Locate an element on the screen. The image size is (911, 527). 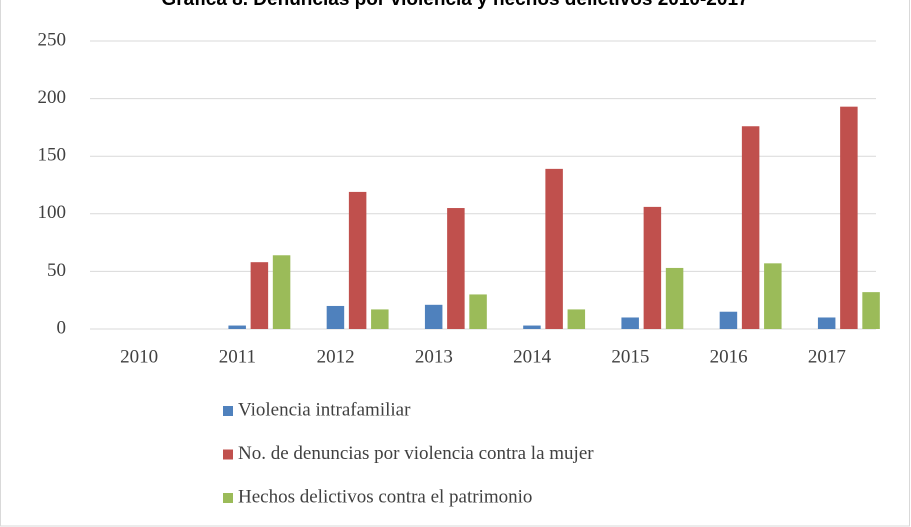
legend-label: Violencia intrafamiliar is located at coordinates (324, 409).